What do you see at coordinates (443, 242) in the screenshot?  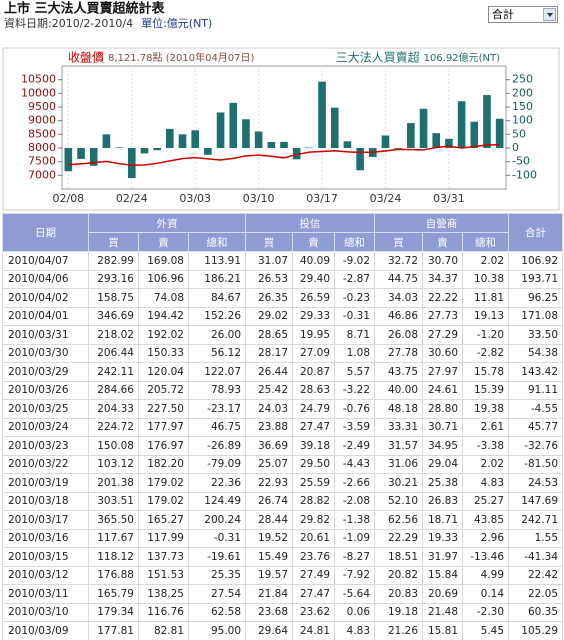 I see `column-header: 賣` at bounding box center [443, 242].